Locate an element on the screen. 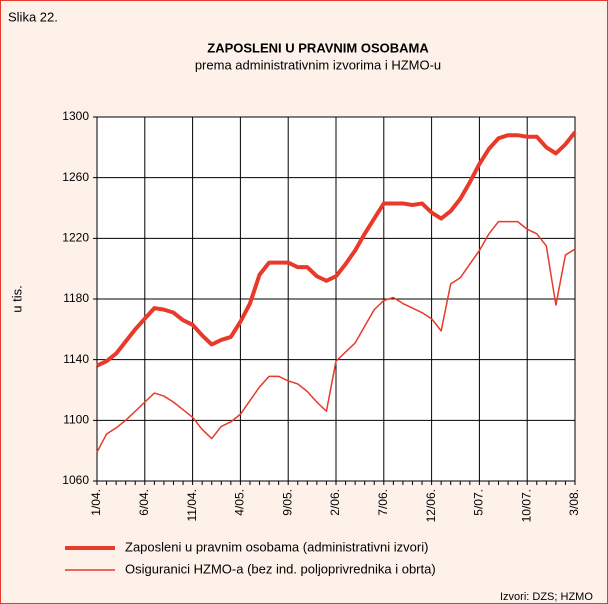  y-tick-label: 1260 is located at coordinates (75, 177).